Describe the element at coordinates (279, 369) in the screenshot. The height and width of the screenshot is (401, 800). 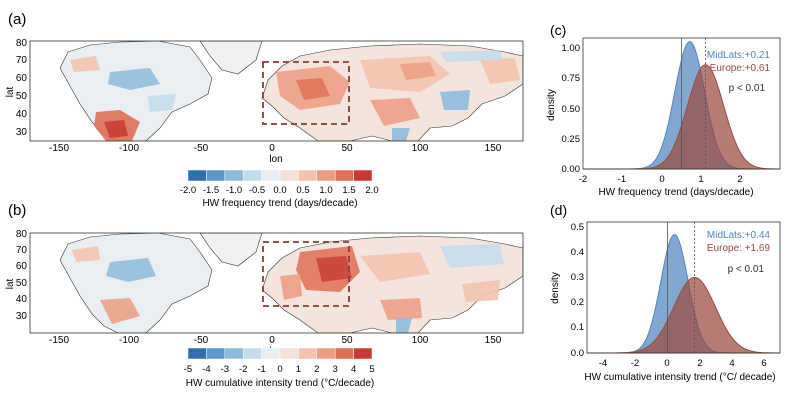
I see `colorbar-tick: 0` at that location.